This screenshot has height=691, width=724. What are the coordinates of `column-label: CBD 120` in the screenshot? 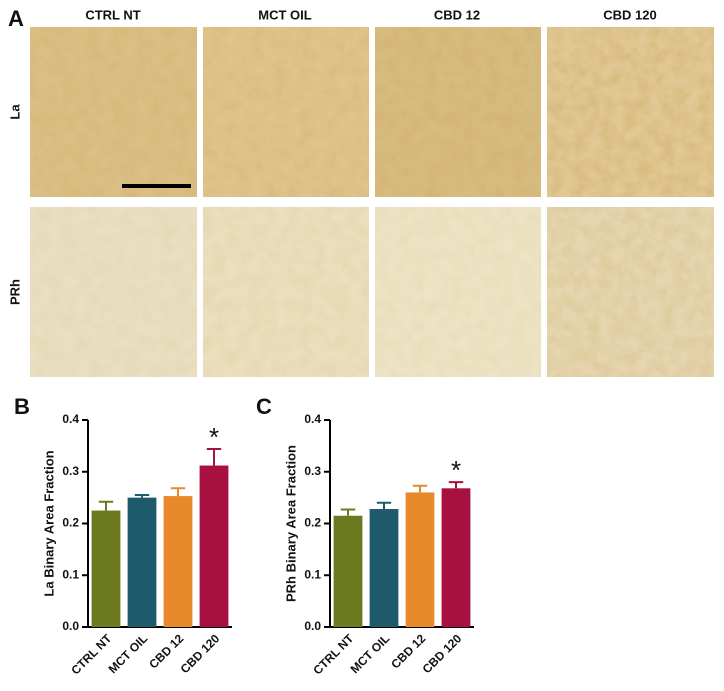 It's located at (629, 14).